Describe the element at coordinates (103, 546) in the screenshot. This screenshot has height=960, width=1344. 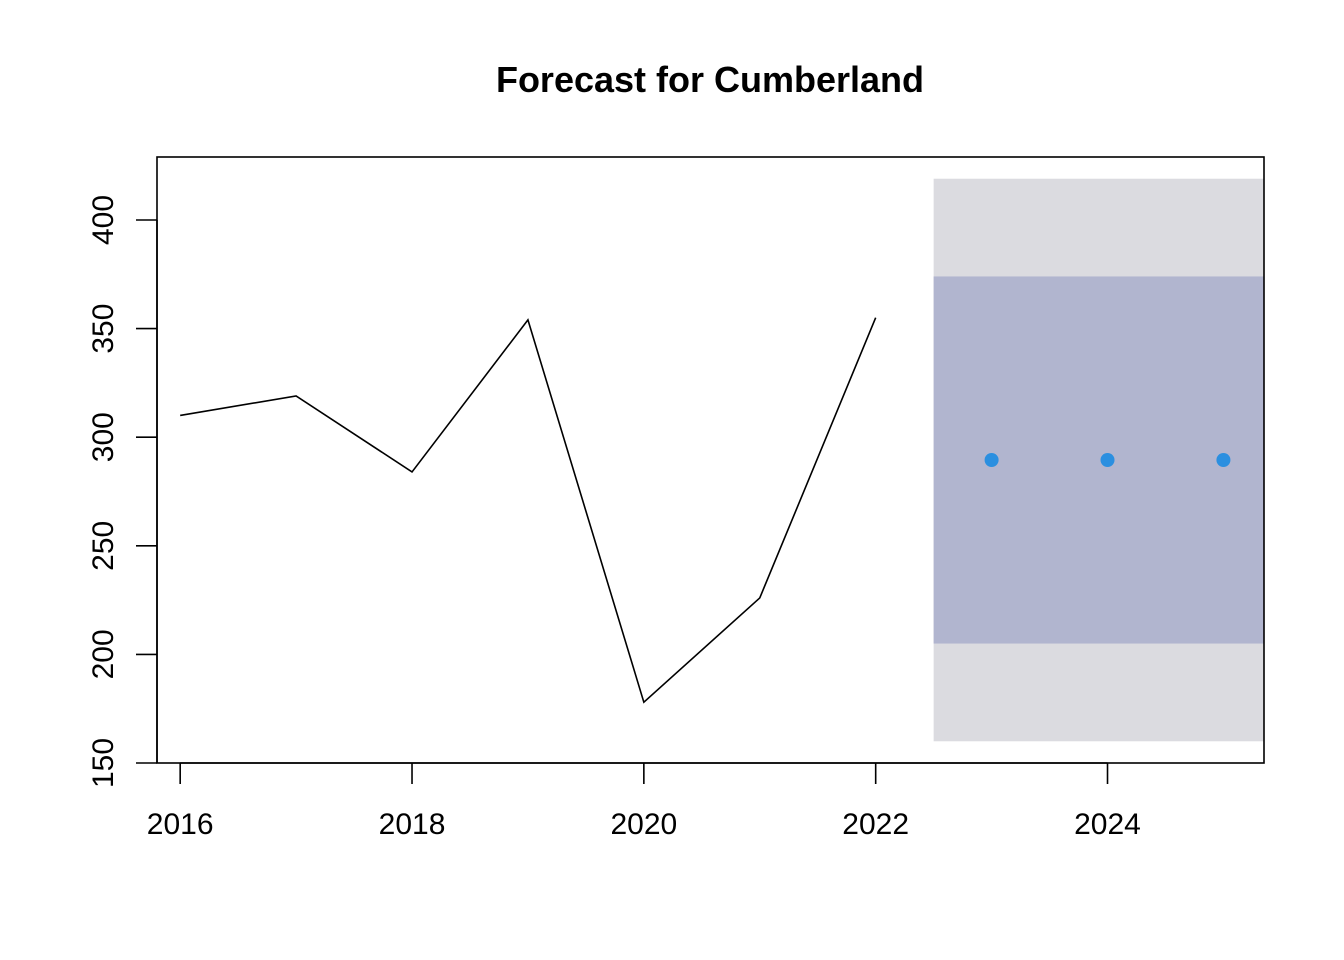
I see `y-tick-label: 250` at that location.